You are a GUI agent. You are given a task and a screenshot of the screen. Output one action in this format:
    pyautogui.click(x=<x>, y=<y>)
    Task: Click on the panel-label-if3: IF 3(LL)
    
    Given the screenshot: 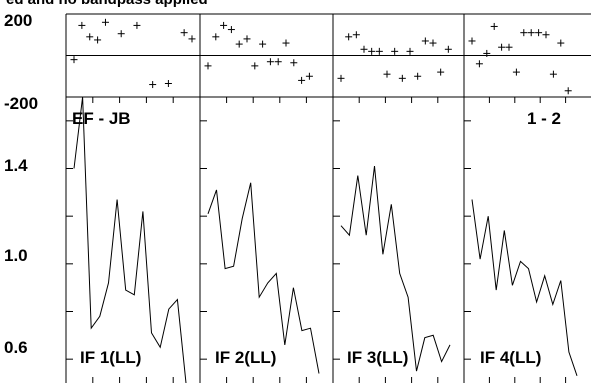 What is the action you would take?
    pyautogui.click(x=377, y=357)
    